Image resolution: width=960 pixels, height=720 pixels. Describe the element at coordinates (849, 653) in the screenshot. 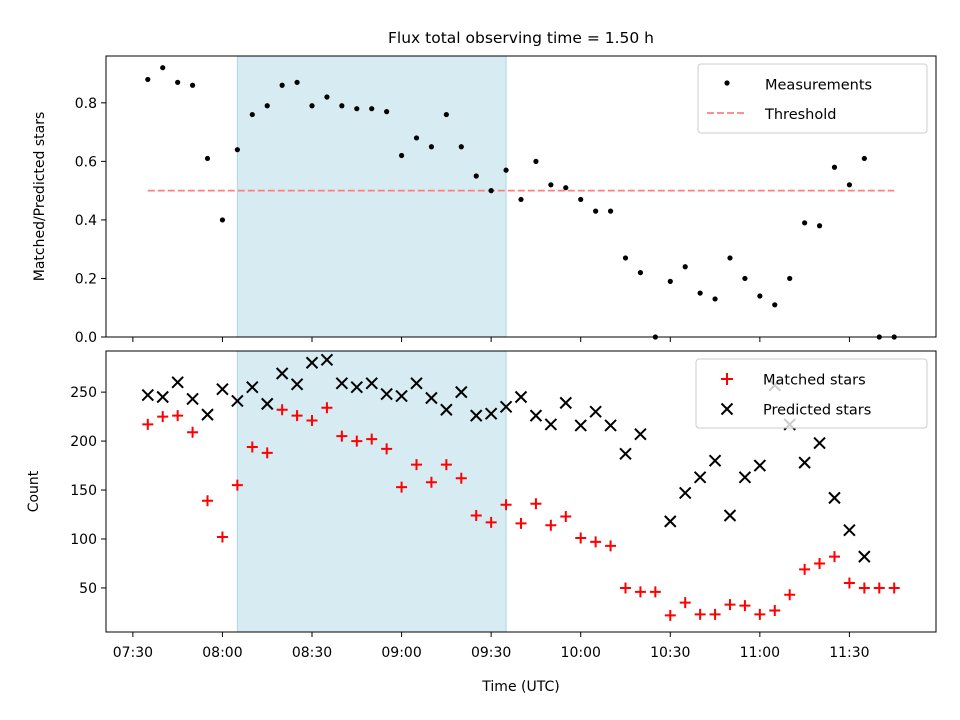

I see `x-tick-label: 11:30` at that location.